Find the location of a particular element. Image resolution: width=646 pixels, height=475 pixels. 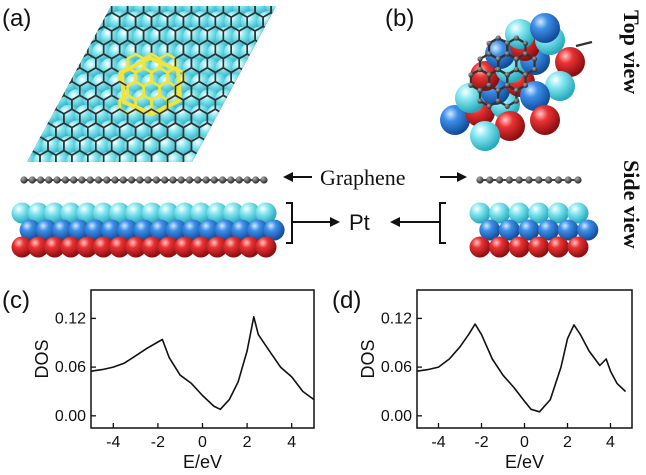

x-axis-label: E/eV is located at coordinates (202, 462).